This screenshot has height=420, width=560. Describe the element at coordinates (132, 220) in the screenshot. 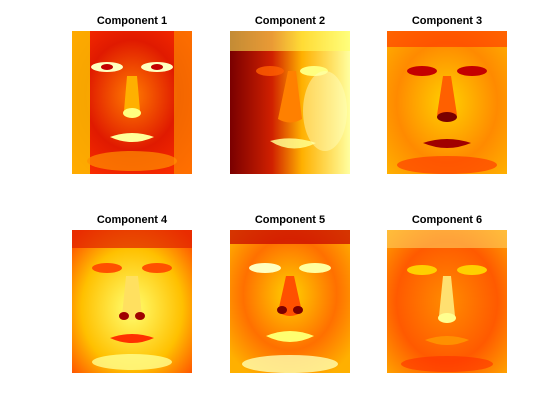

I see `panel-title: Component 4` at that location.